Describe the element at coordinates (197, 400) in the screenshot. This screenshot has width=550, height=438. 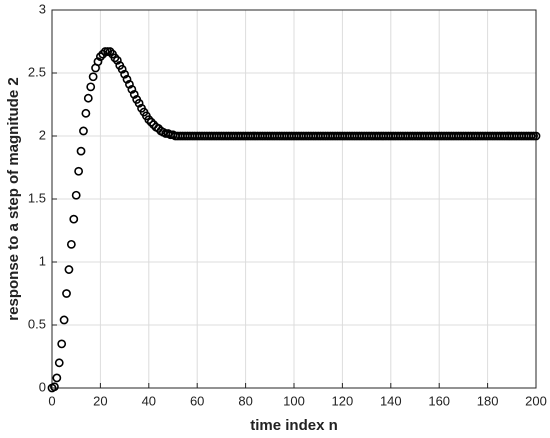
I see `x-tick-label: 60` at that location.